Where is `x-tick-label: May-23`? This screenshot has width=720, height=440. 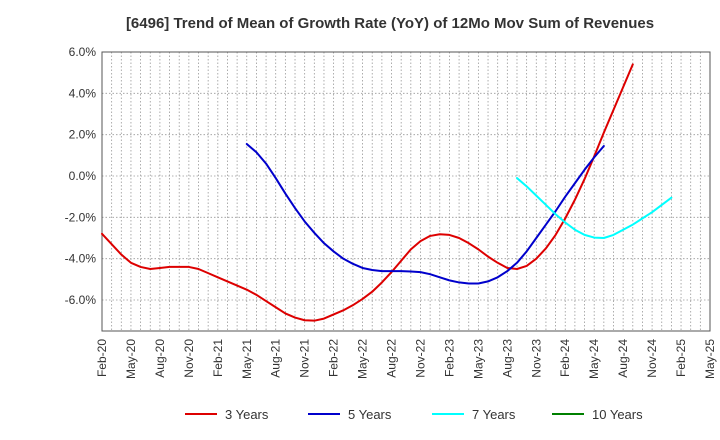
x-tick-label: May-23 is located at coordinates (478, 359).